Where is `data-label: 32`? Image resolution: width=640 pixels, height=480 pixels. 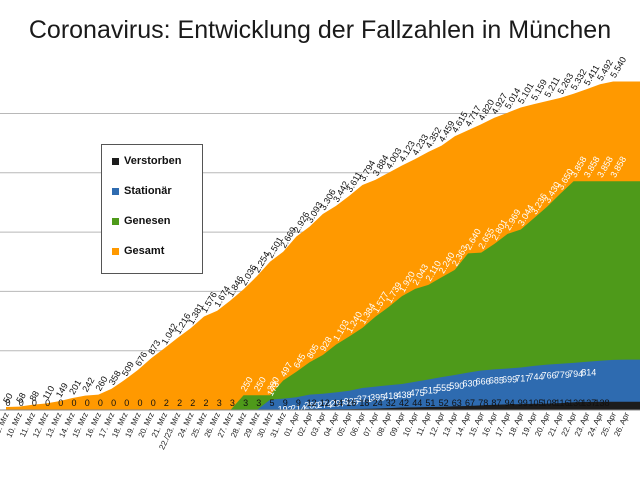 data-label: 32 is located at coordinates (391, 403).